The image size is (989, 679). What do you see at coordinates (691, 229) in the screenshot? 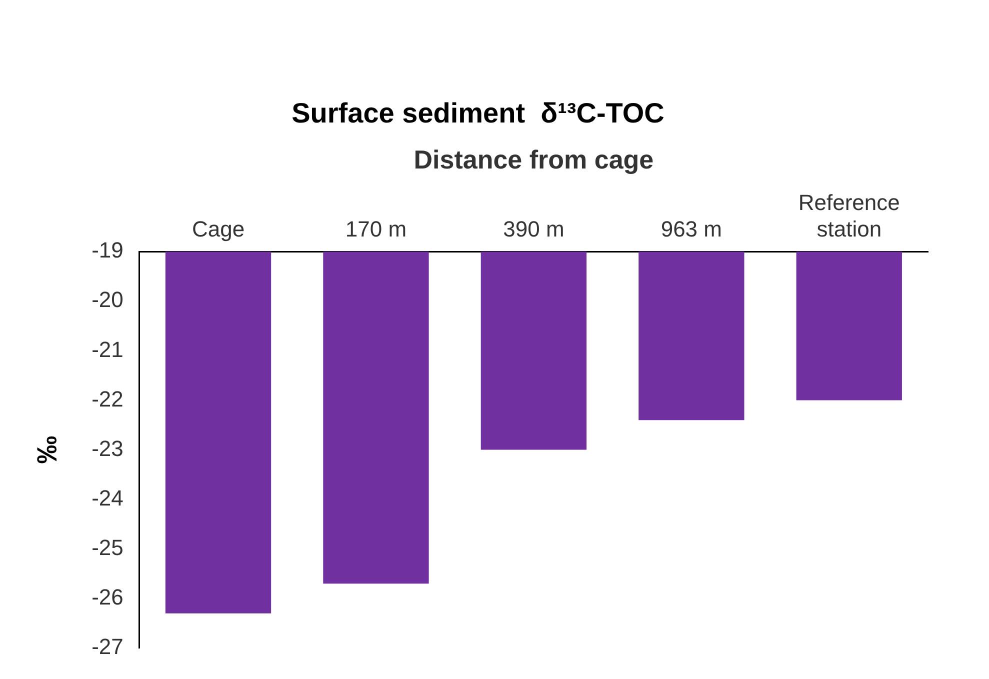
I see `x-tick-label: 963 m` at bounding box center [691, 229].